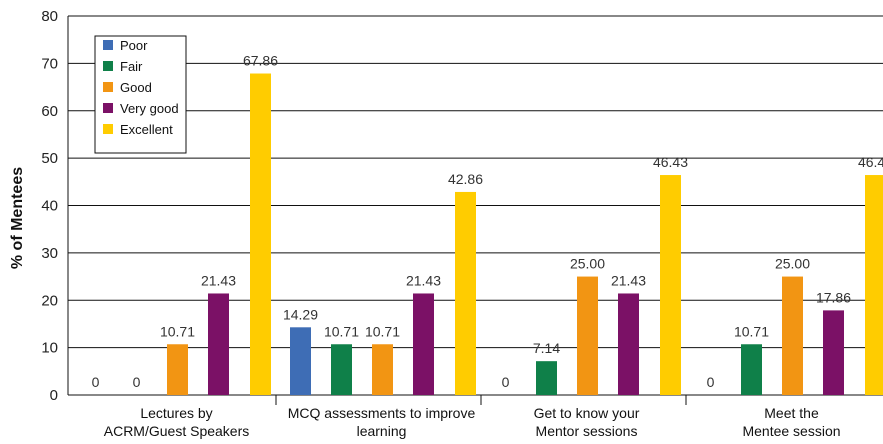 The width and height of the screenshot is (883, 444). I want to click on y-axis-ticks: 0 10 20 30 40 50 60 70 80, so click(49, 206).